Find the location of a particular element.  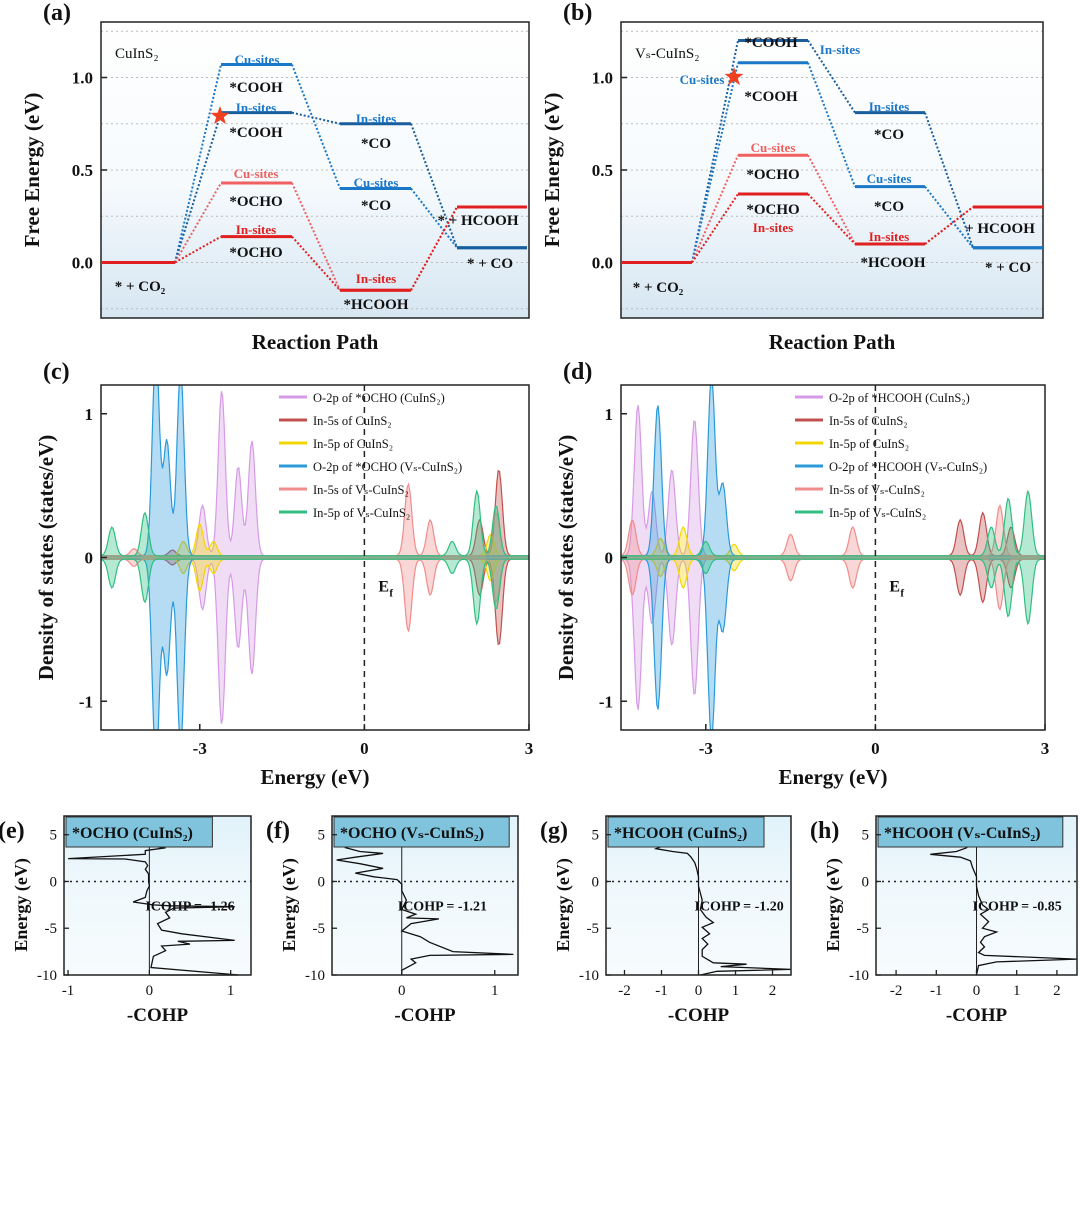

icohp-annotation: ICOHP = -1.21 is located at coordinates (442, 906).